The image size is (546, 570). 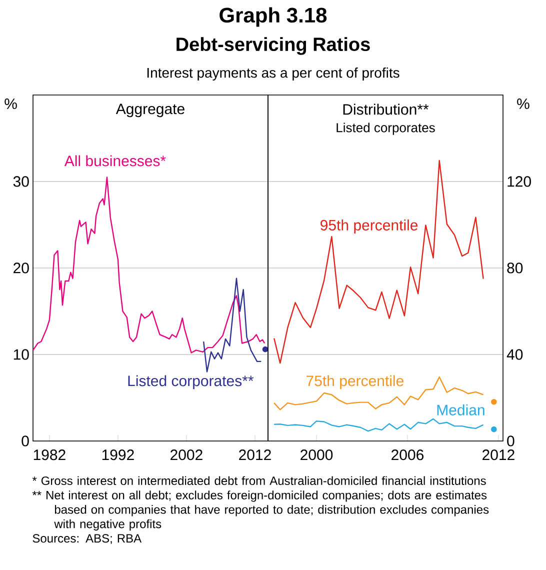 What do you see at coordinates (519, 181) in the screenshot?
I see `y2-tick-label: 120` at bounding box center [519, 181].